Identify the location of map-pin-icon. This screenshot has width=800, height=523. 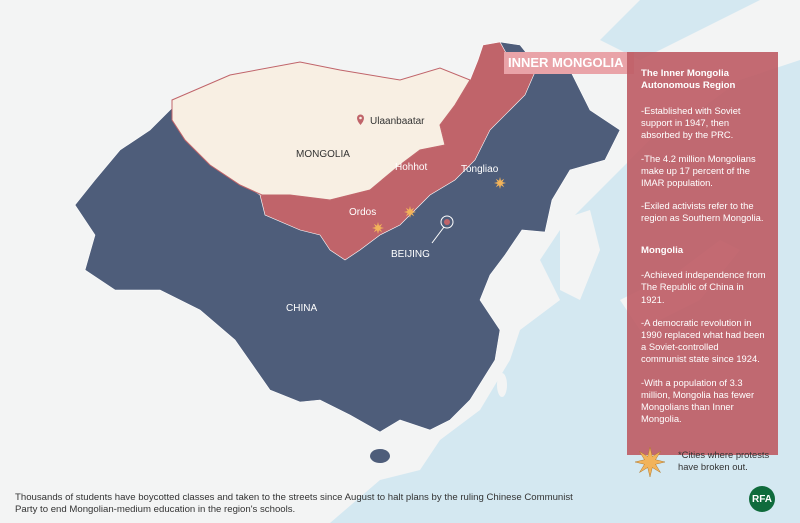
(360, 119).